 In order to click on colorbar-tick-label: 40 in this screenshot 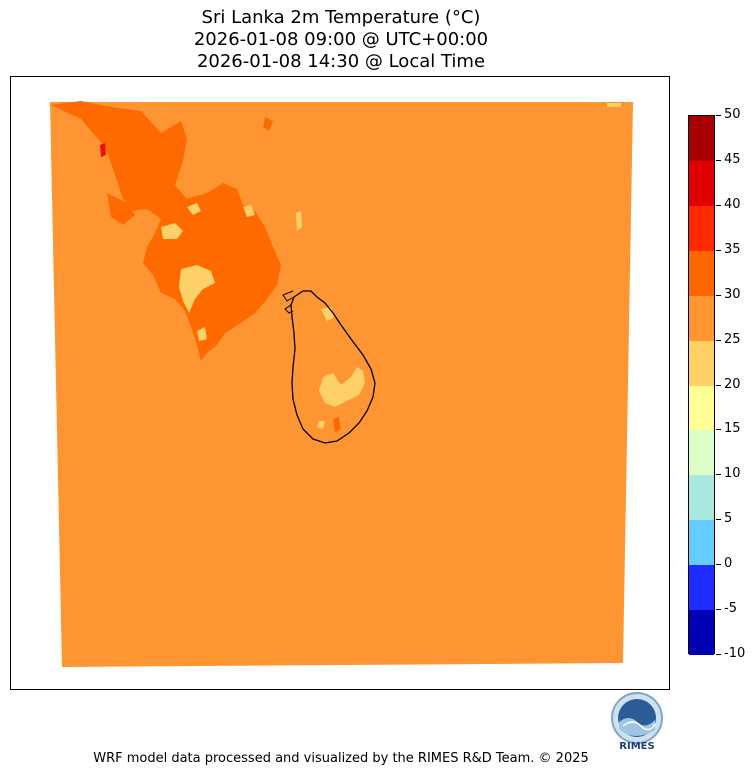, I will do `click(732, 204)`.